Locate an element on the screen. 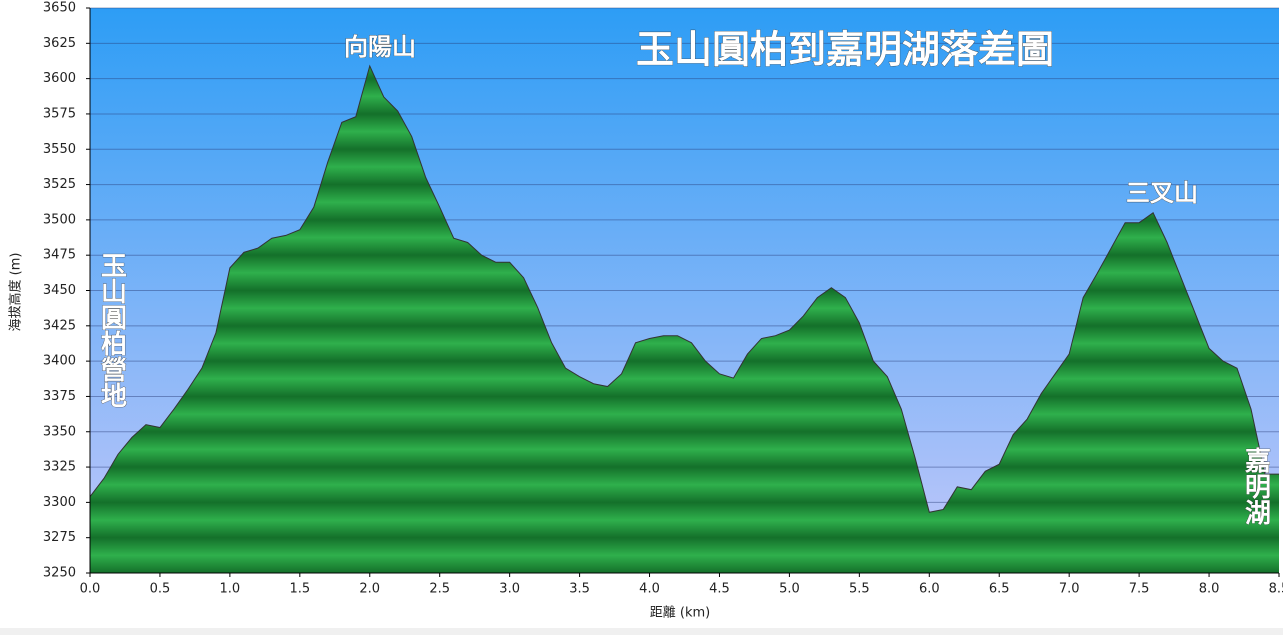 This screenshot has width=1283, height=635. y-tick-label: 3300 is located at coordinates (59, 502).